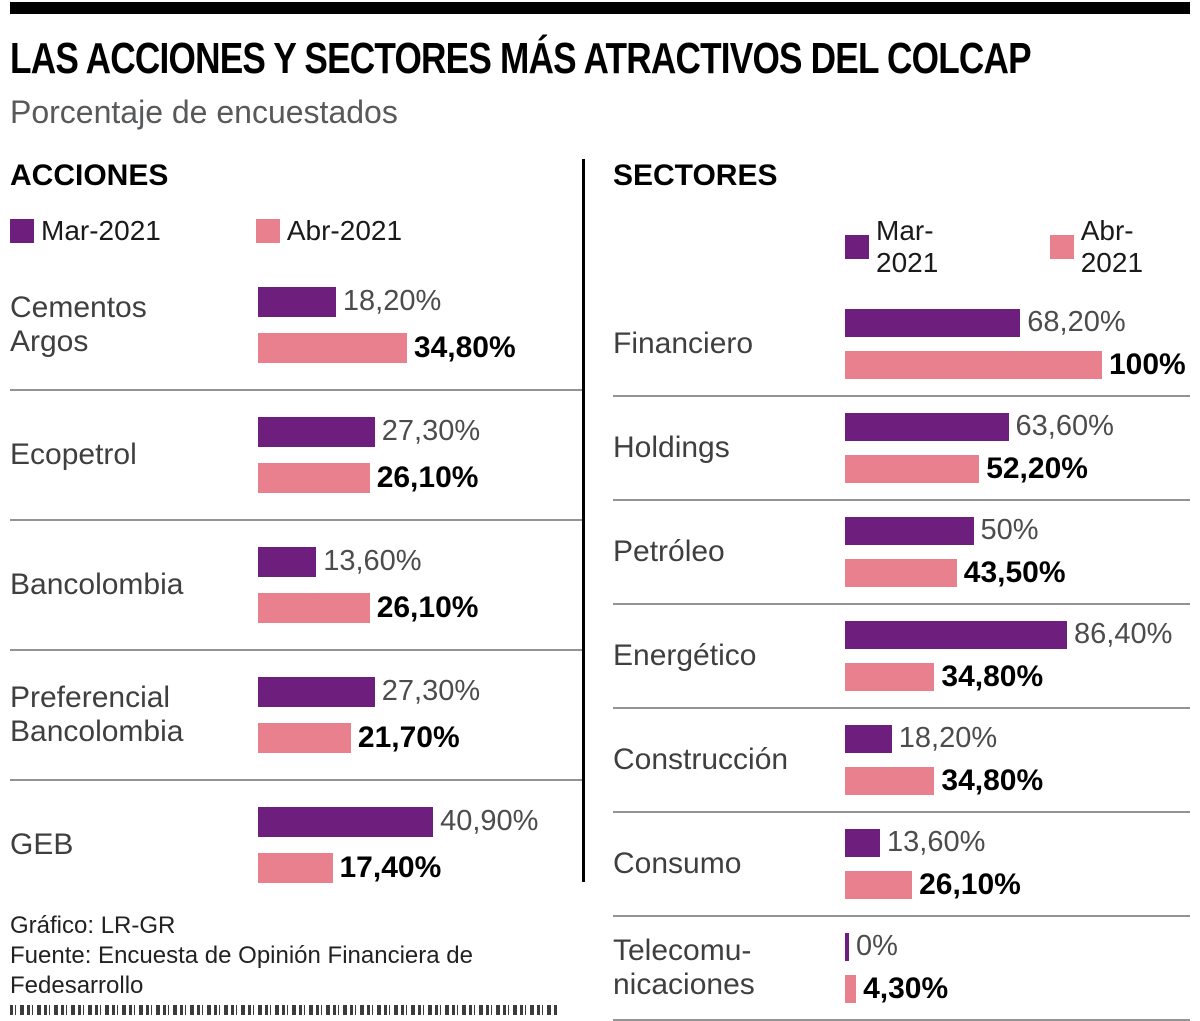 The width and height of the screenshot is (1200, 1021). What do you see at coordinates (907, 246) in the screenshot?
I see `legend-label-mar: Mar-2021` at bounding box center [907, 246].